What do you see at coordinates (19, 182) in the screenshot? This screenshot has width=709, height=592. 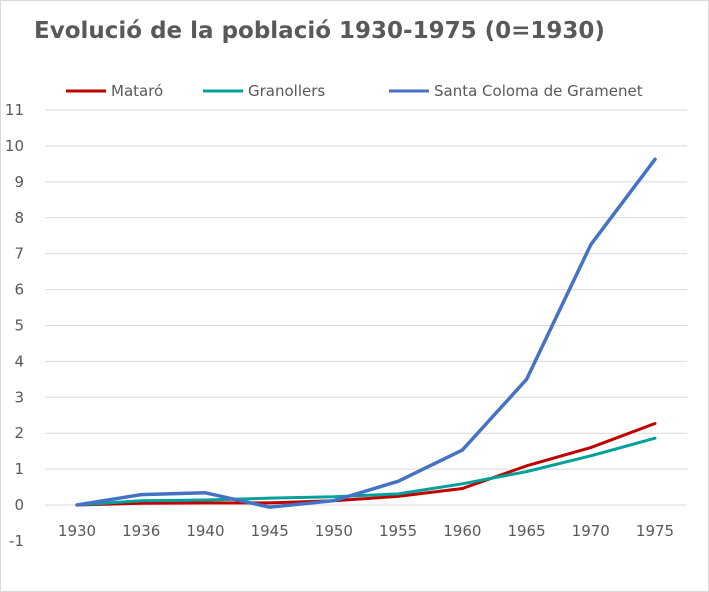 I see `y-tick-label: 9` at bounding box center [19, 182].